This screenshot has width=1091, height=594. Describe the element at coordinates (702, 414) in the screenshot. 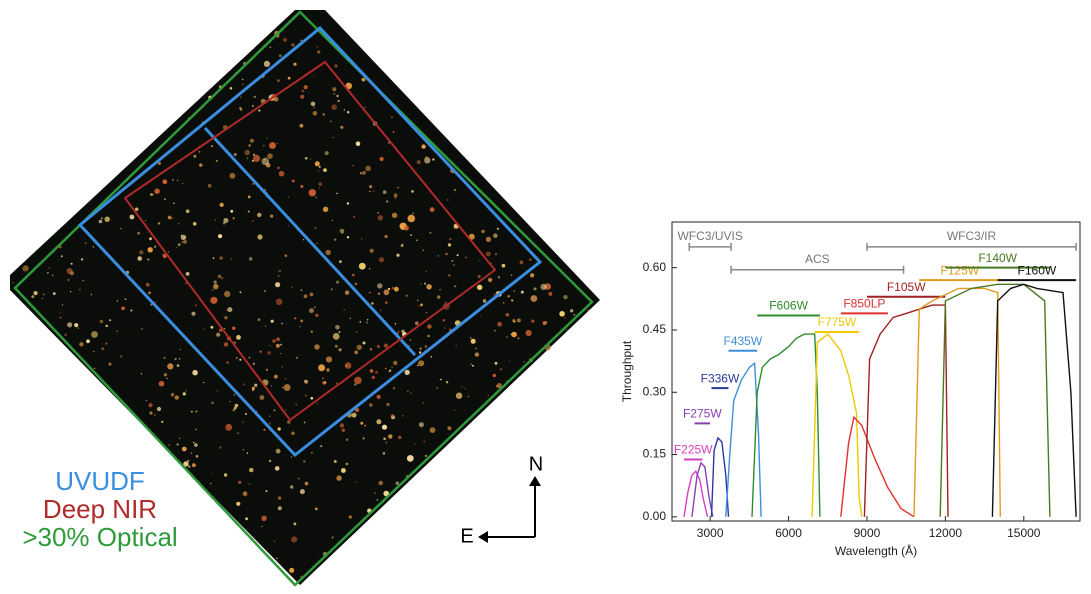

I see `filter-label: F275W` at that location.